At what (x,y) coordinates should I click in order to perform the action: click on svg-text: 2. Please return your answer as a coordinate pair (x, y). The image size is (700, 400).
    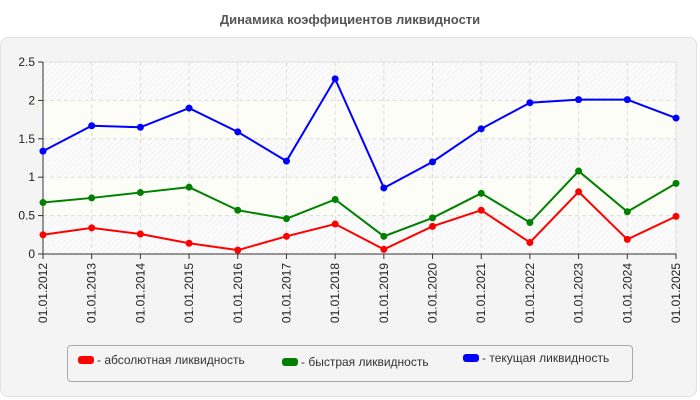
    Looking at the image, I should click on (31, 100).